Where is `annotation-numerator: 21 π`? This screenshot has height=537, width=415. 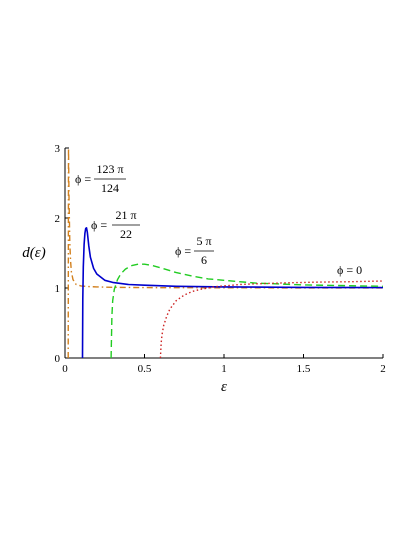
annotation-numerator: 21 π is located at coordinates (125, 215).